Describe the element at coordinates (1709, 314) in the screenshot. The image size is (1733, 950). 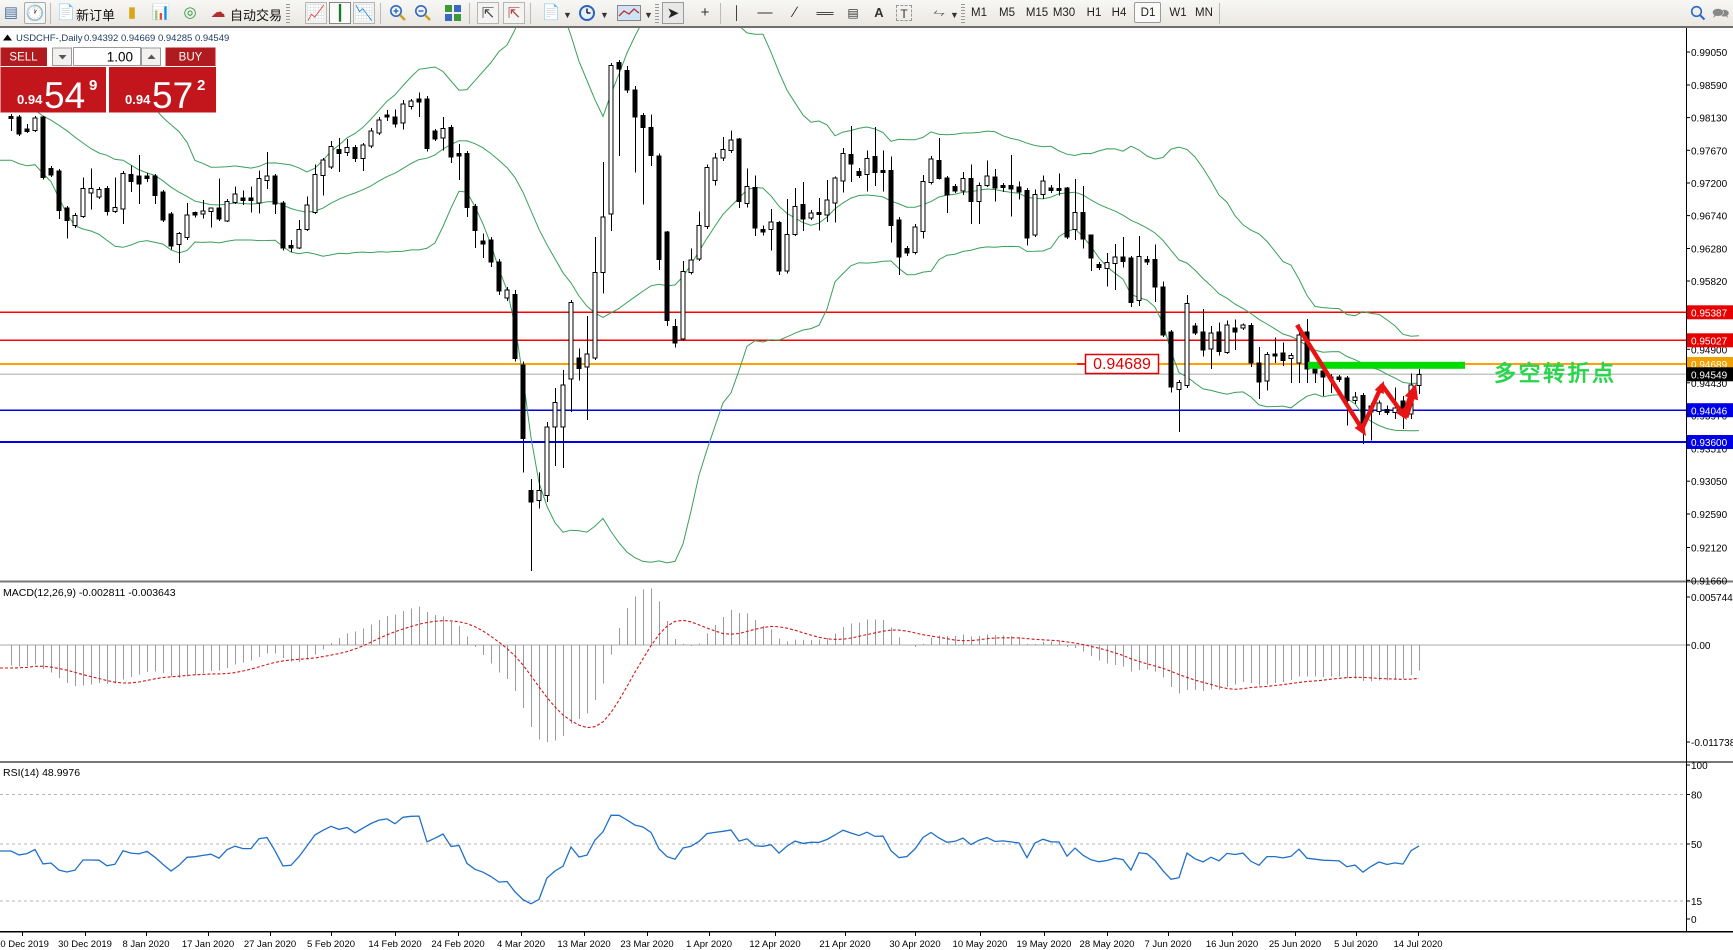
I see `svg-text: 0.95387` at that location.